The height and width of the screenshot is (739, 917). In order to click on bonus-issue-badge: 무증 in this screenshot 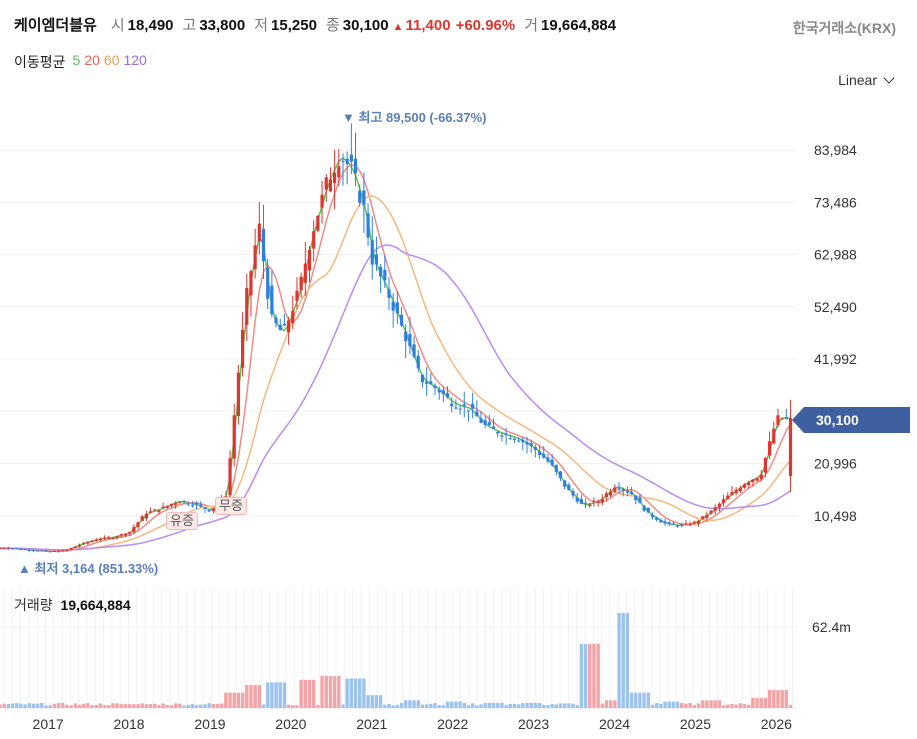, I will do `click(231, 506)`.